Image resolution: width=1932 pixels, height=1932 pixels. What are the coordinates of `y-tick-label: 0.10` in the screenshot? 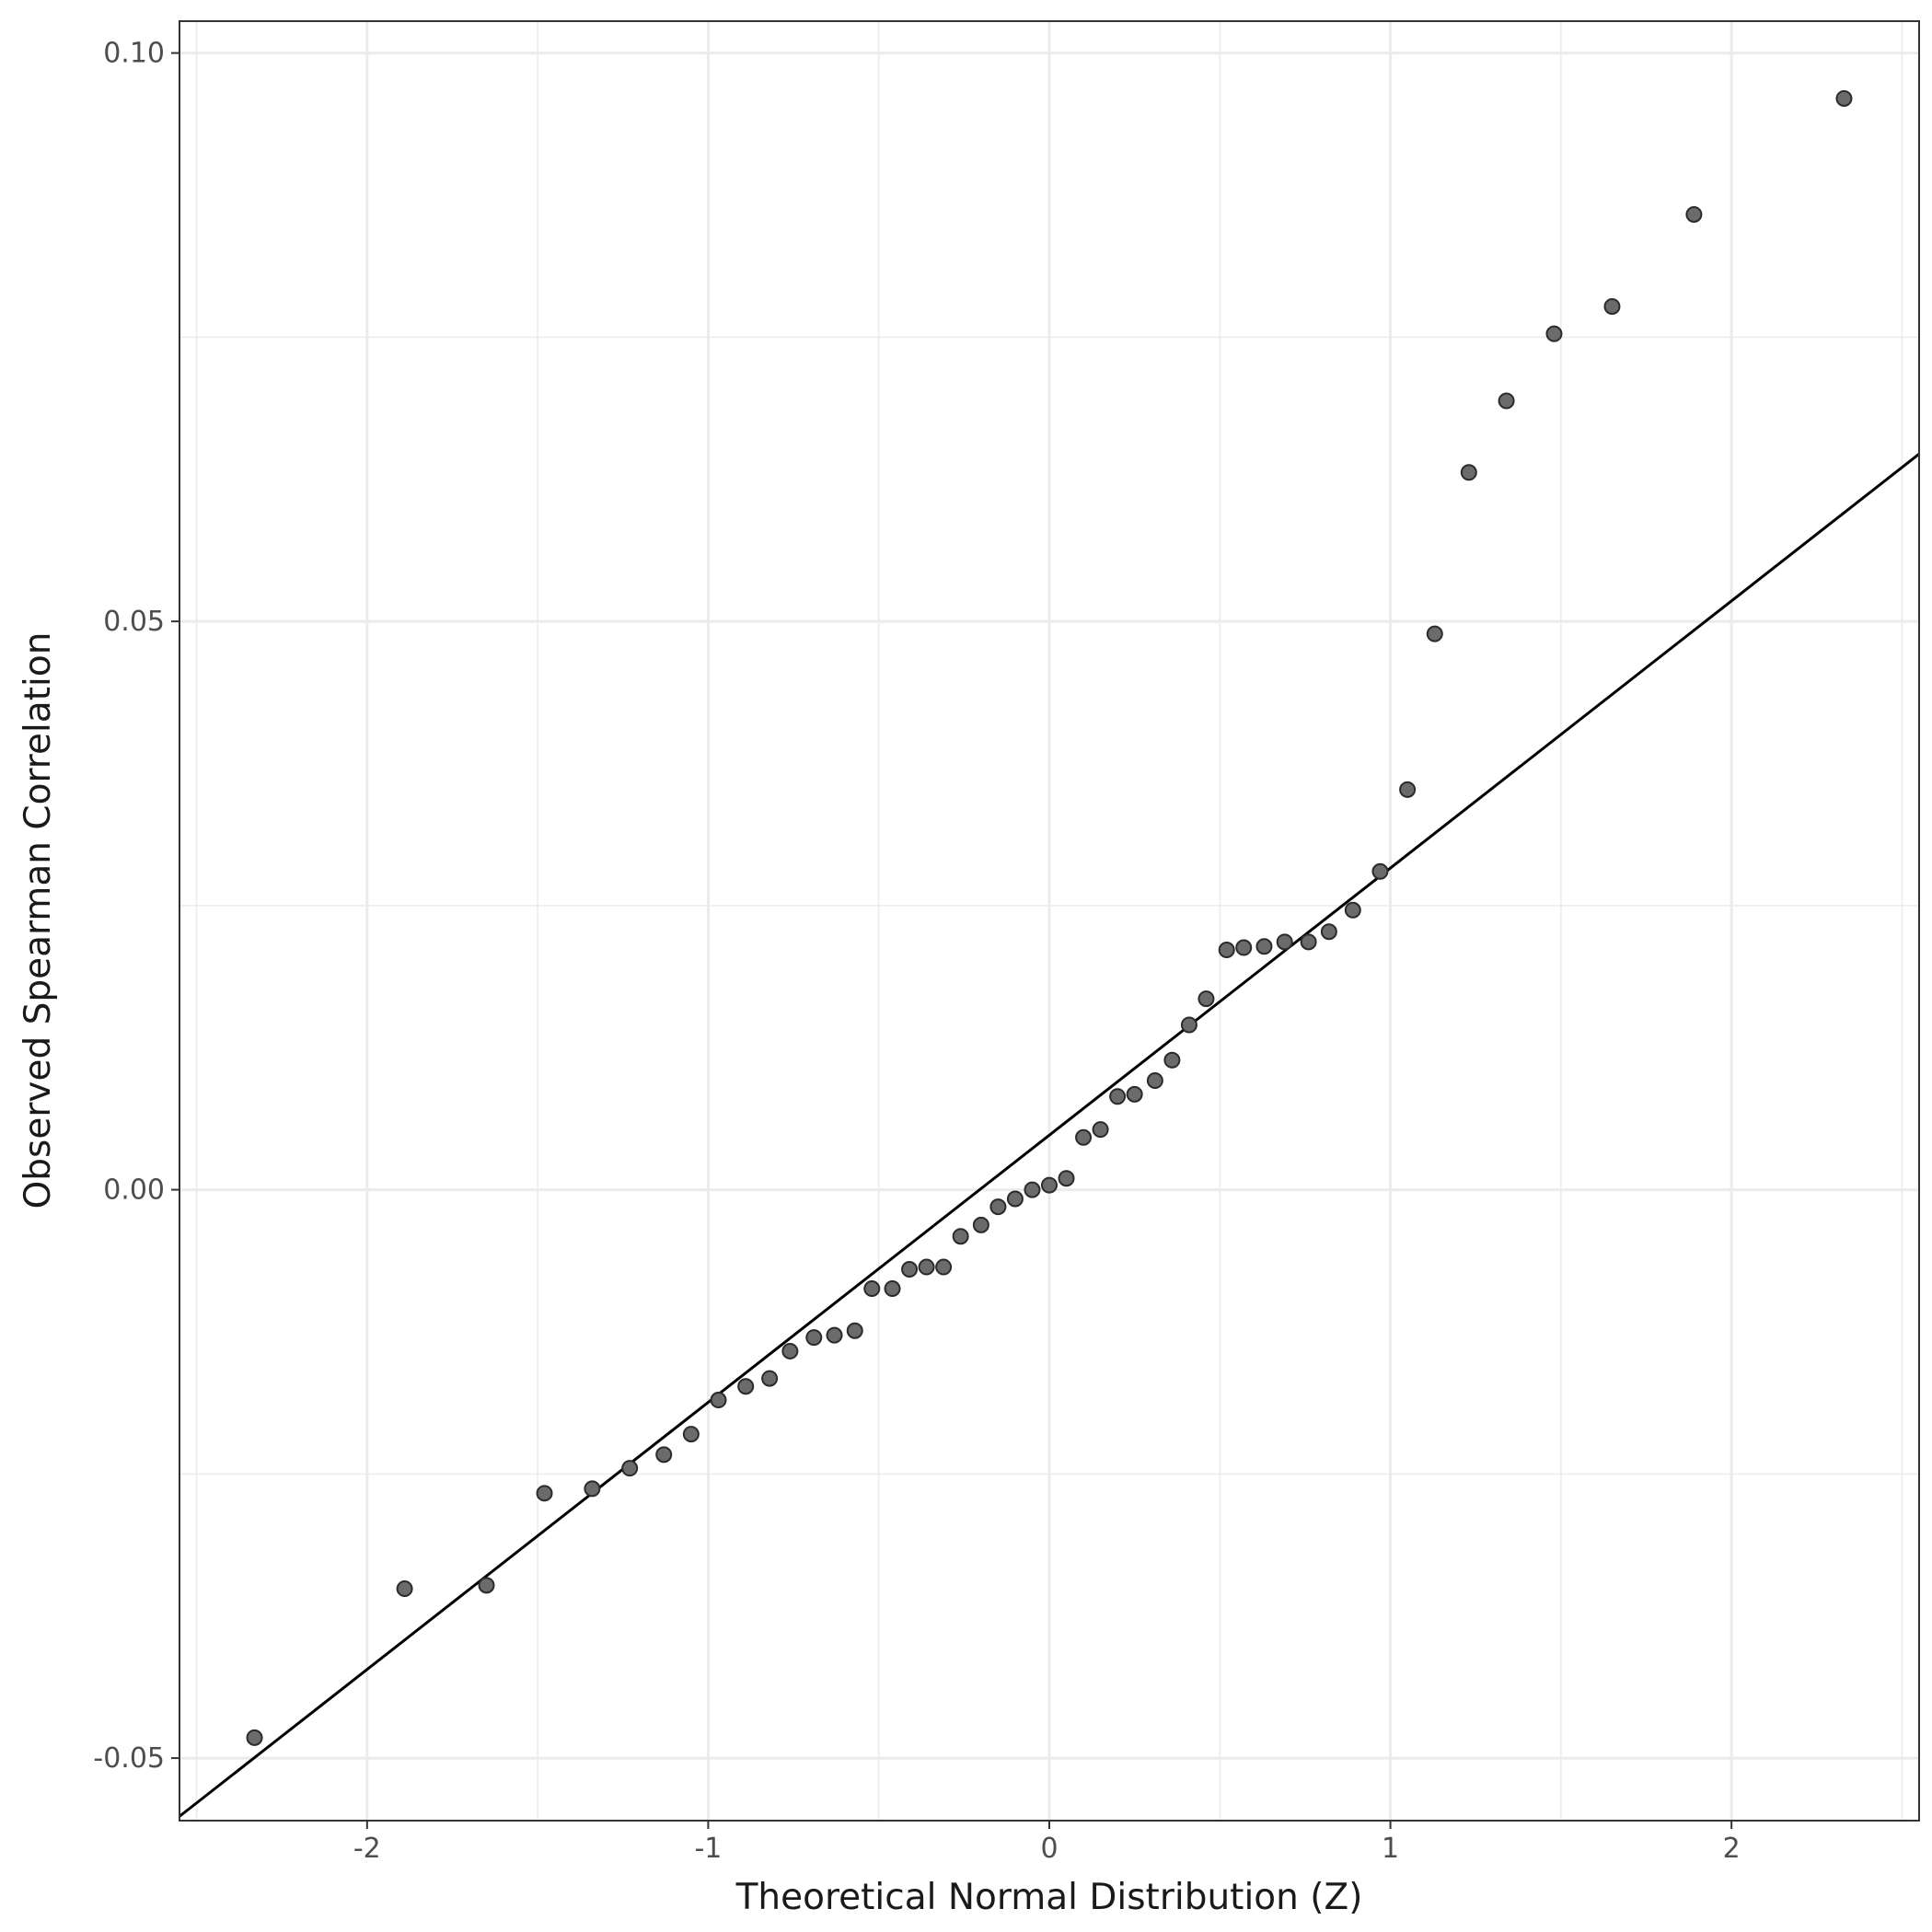 It's located at (134, 54).